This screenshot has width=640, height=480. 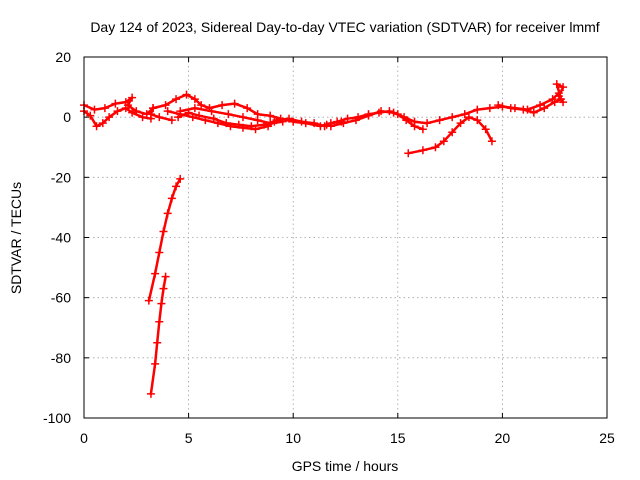 I want to click on x-tick-label: 15, so click(x=398, y=438).